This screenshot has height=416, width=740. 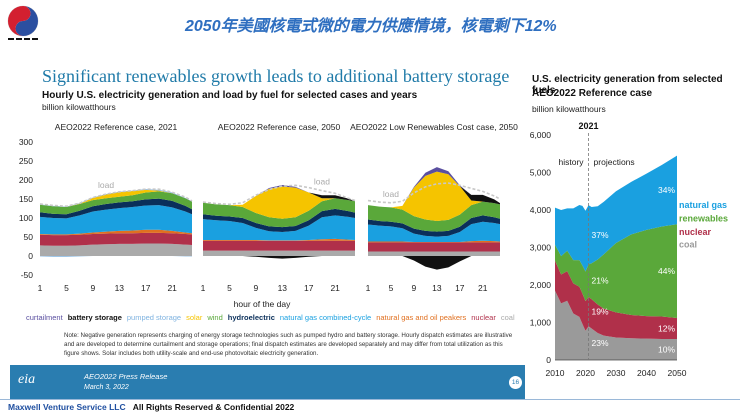 I want to click on legend-wind: wind, so click(x=215, y=317).